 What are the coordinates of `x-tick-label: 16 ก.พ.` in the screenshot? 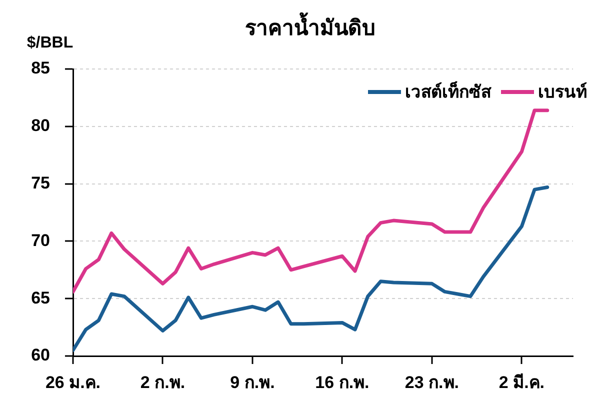 It's located at (342, 382).